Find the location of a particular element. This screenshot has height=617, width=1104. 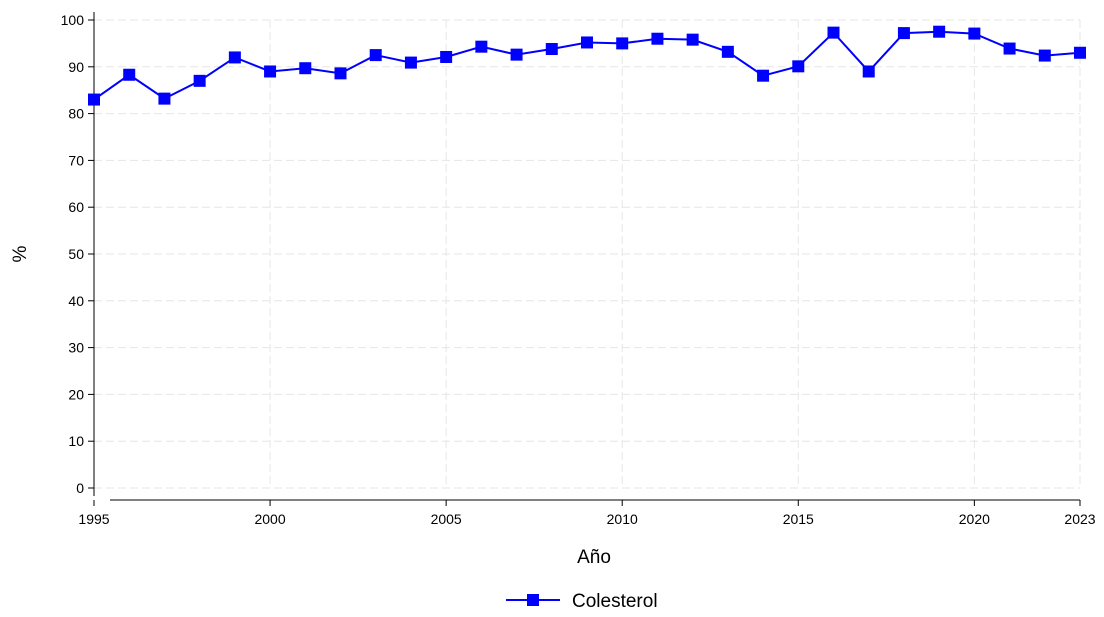

legend-marker is located at coordinates (533, 600).